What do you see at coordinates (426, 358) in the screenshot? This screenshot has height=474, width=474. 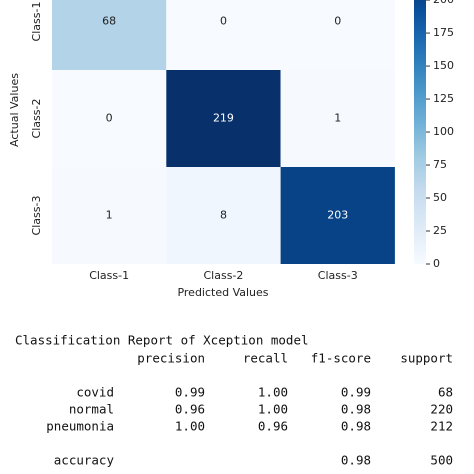 I see `report-header: support` at bounding box center [426, 358].